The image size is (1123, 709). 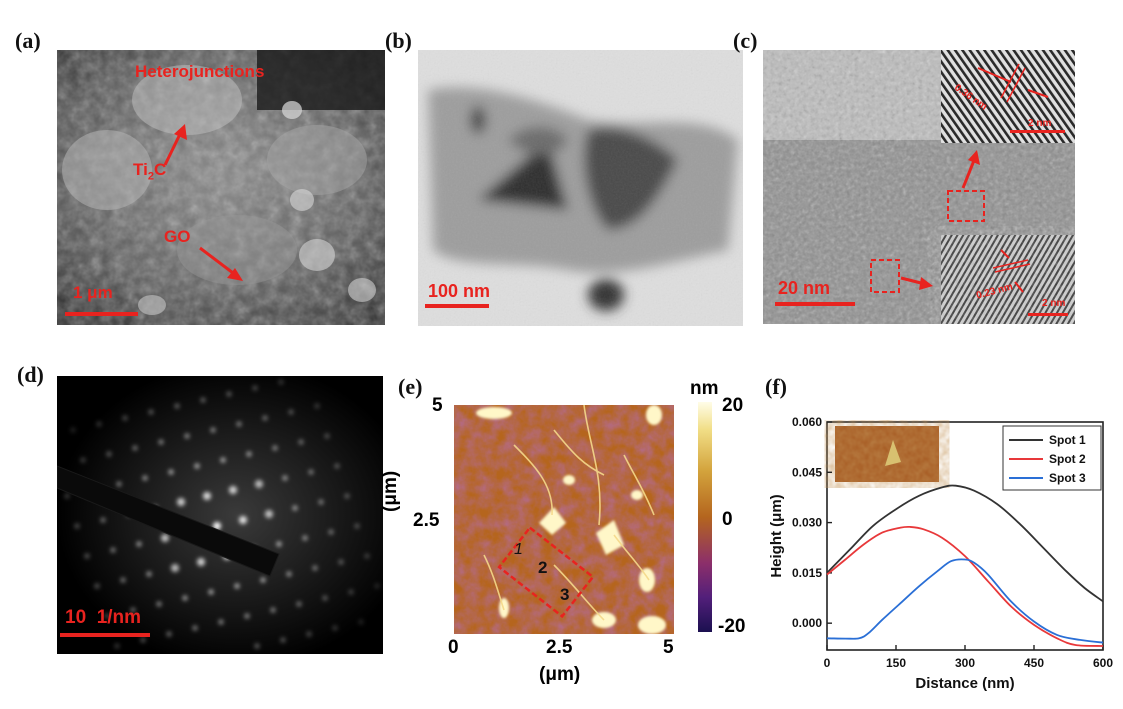 I want to click on panel-b-scale-label: 100 nm, so click(x=459, y=291).